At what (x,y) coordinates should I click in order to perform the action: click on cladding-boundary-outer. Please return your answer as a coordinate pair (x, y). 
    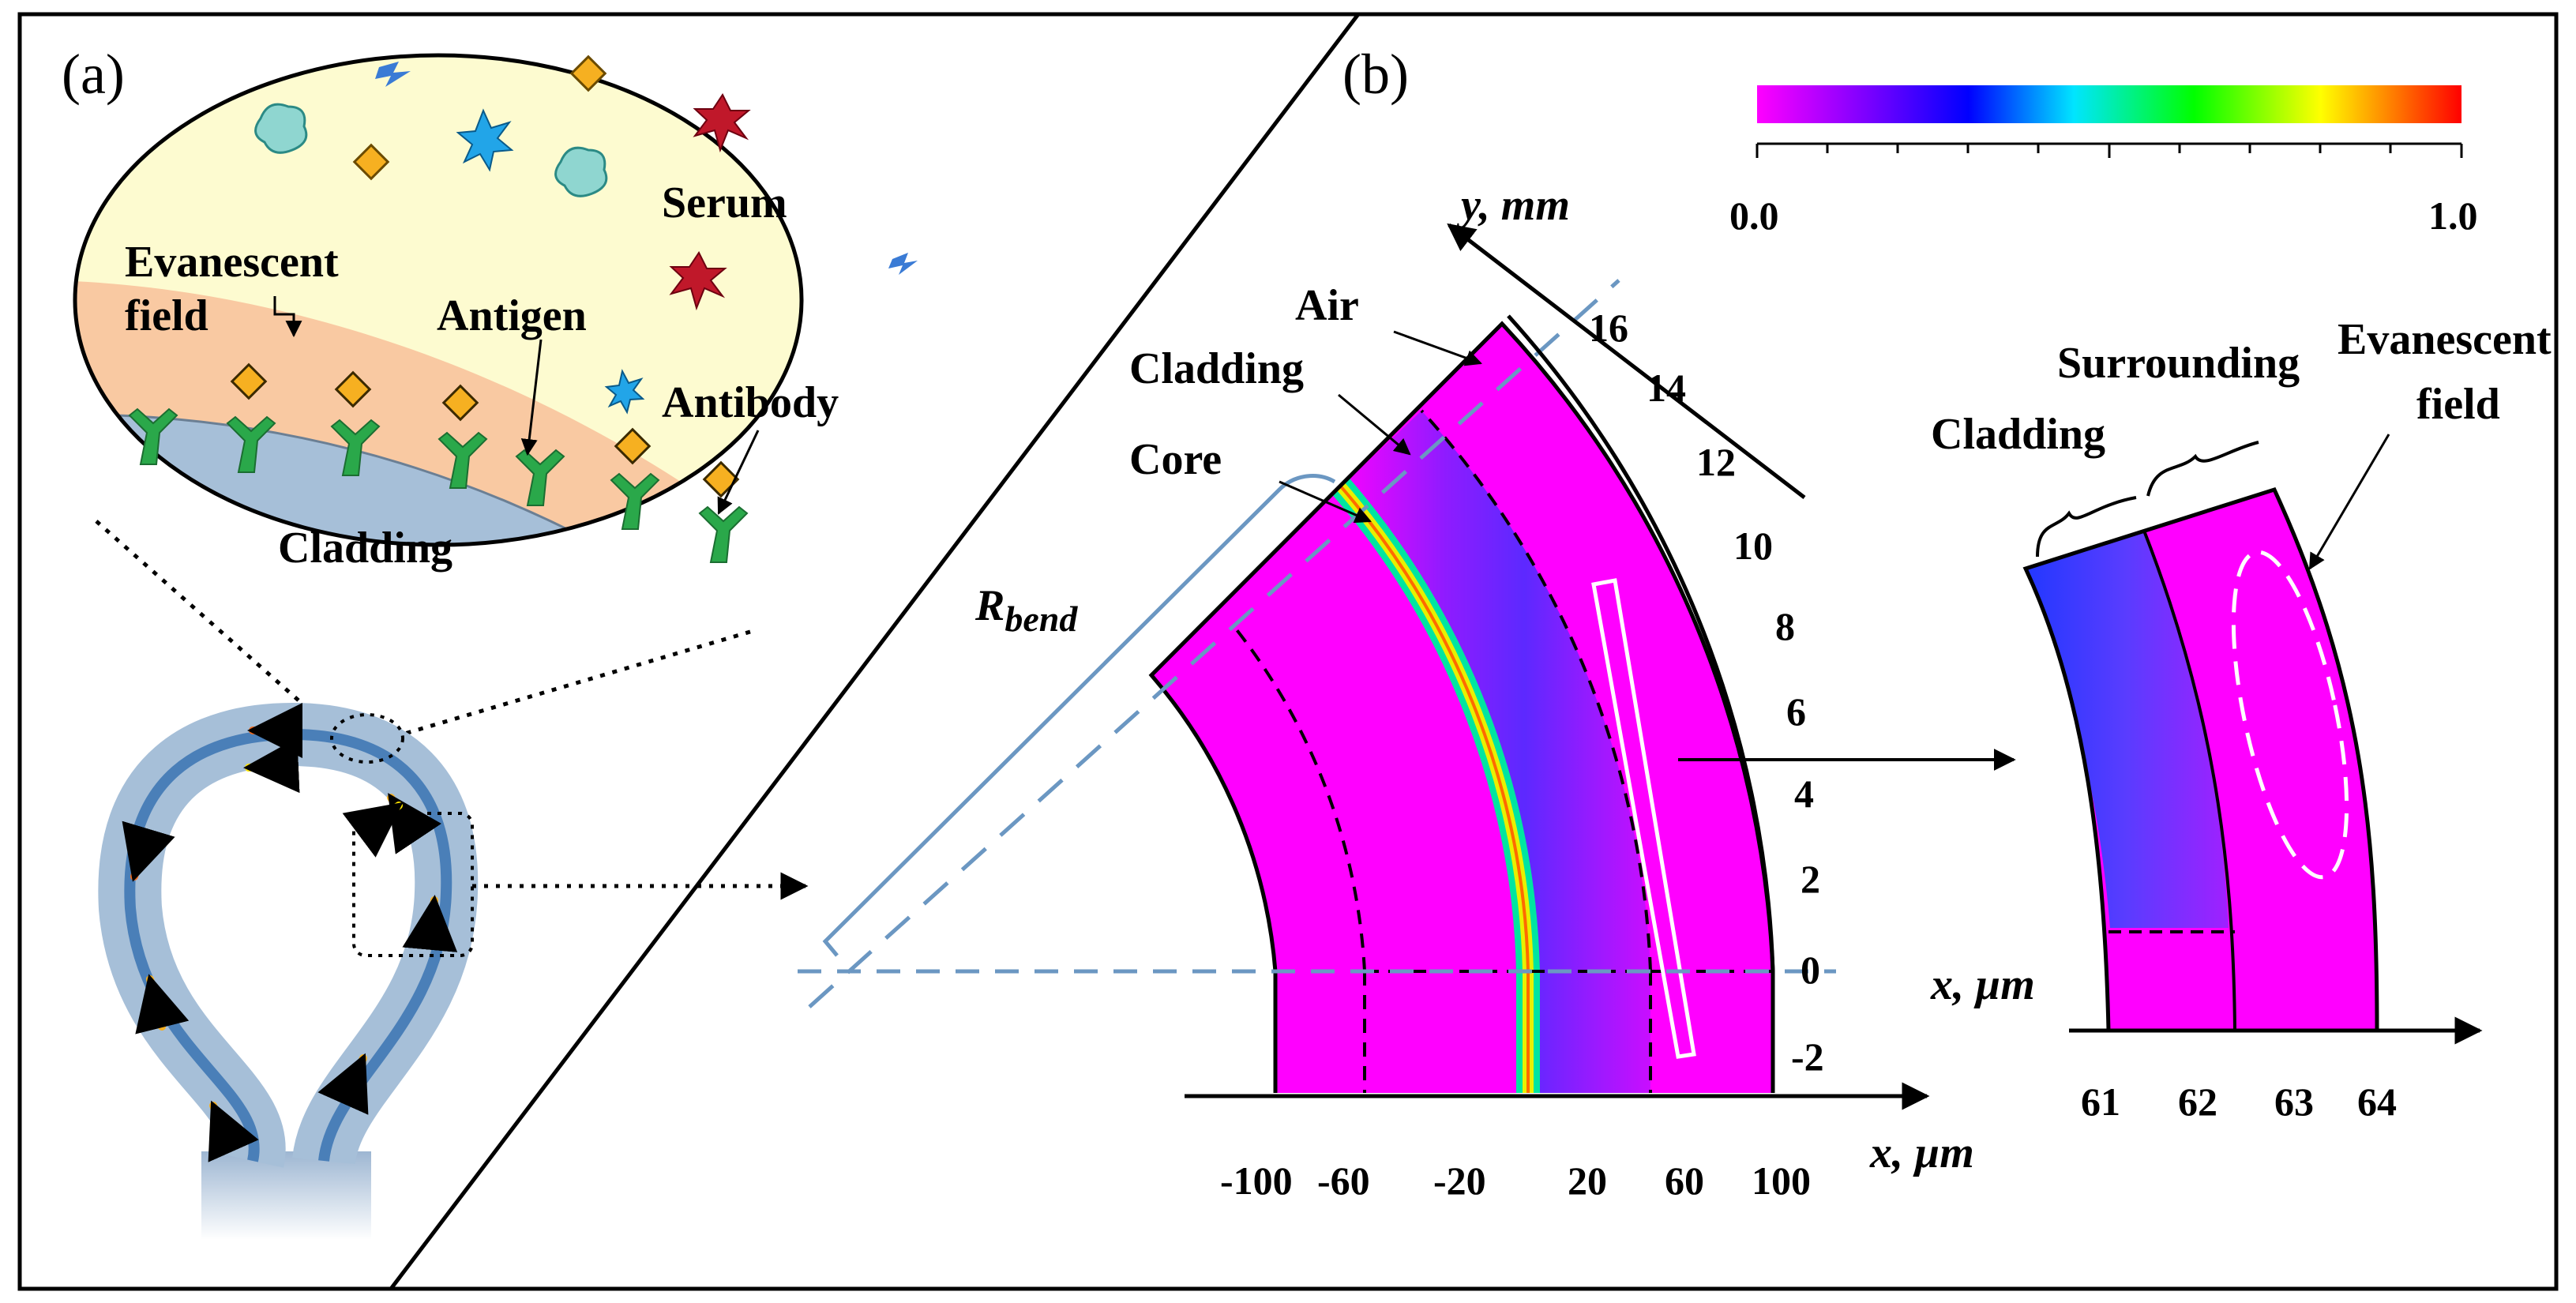
    Looking at the image, I should click on (1536, 690).